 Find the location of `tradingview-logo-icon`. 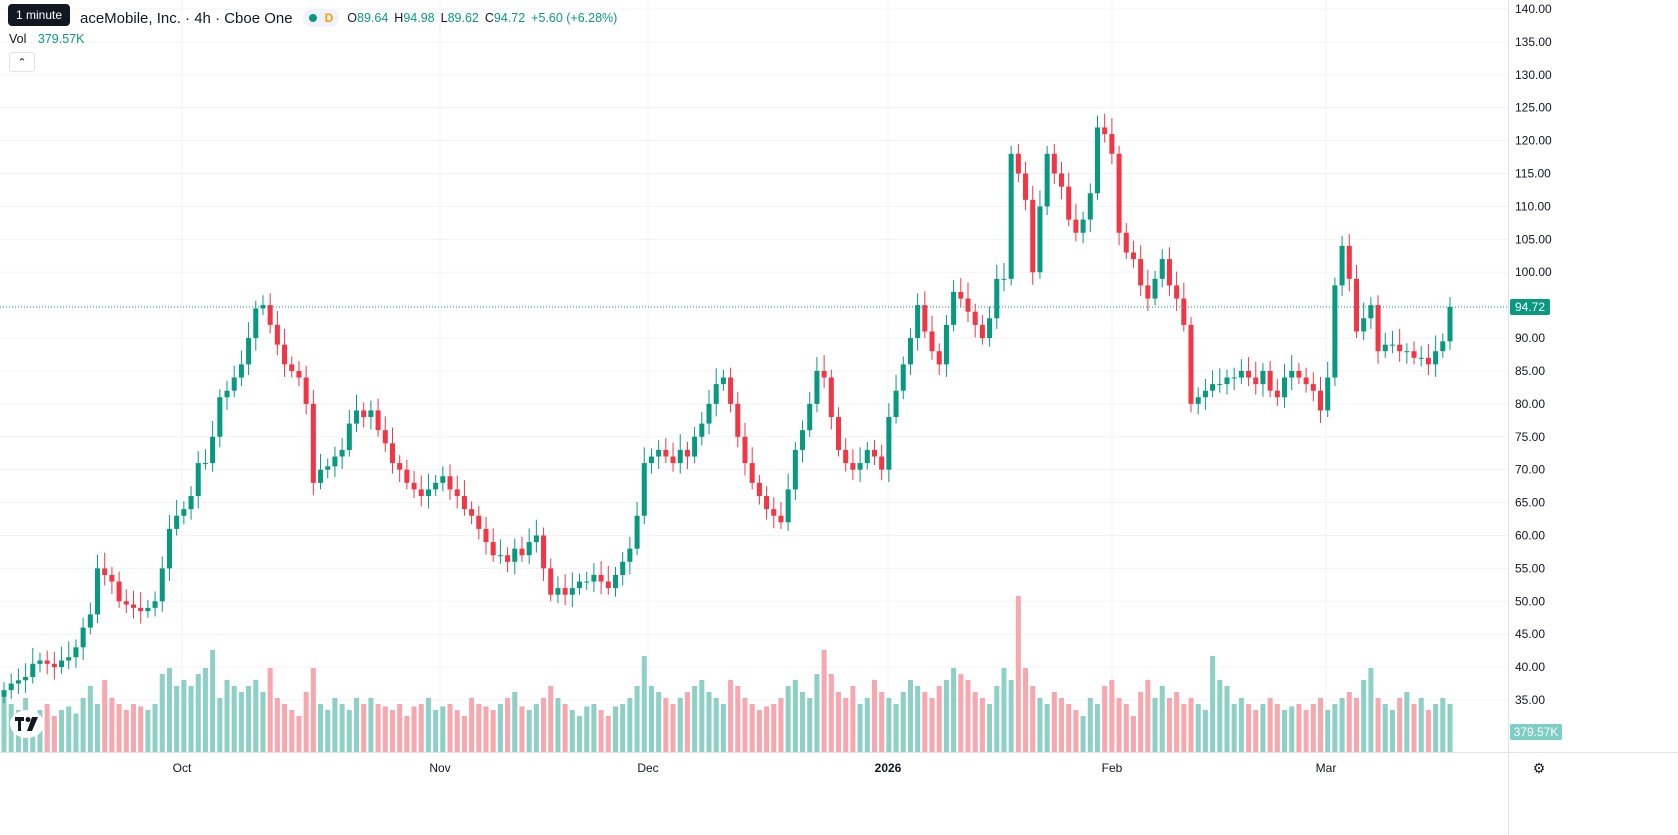

tradingview-logo-icon is located at coordinates (27, 724).